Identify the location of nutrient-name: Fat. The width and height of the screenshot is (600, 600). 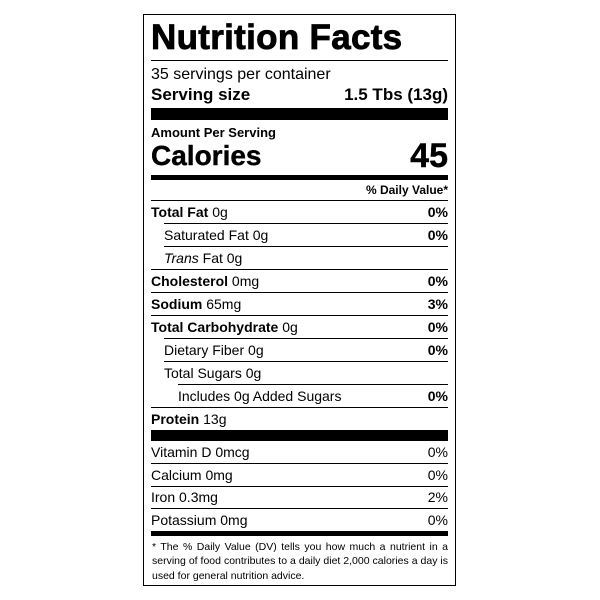
(212, 258).